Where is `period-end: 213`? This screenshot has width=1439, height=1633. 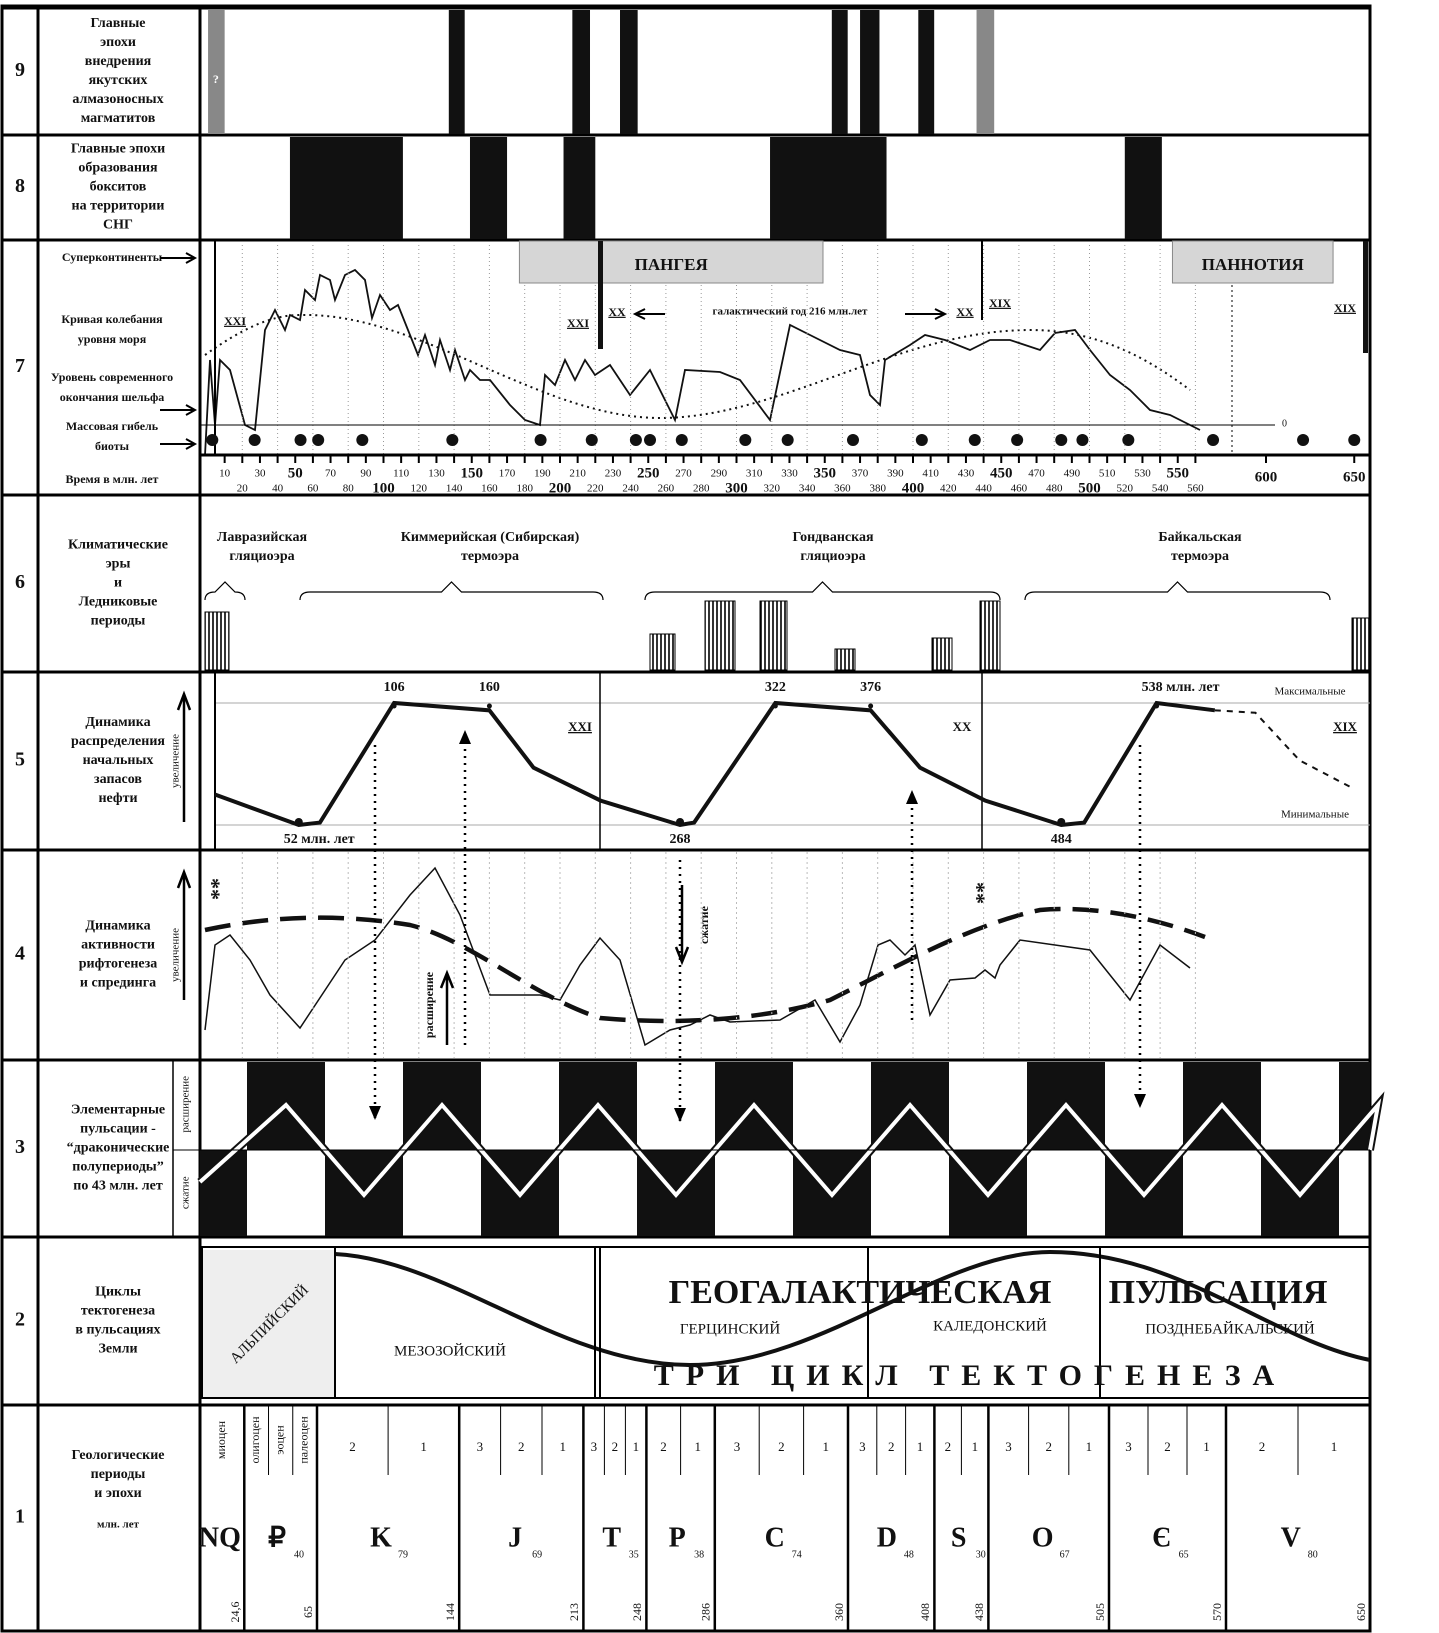
period-end: 213 is located at coordinates (574, 1612).